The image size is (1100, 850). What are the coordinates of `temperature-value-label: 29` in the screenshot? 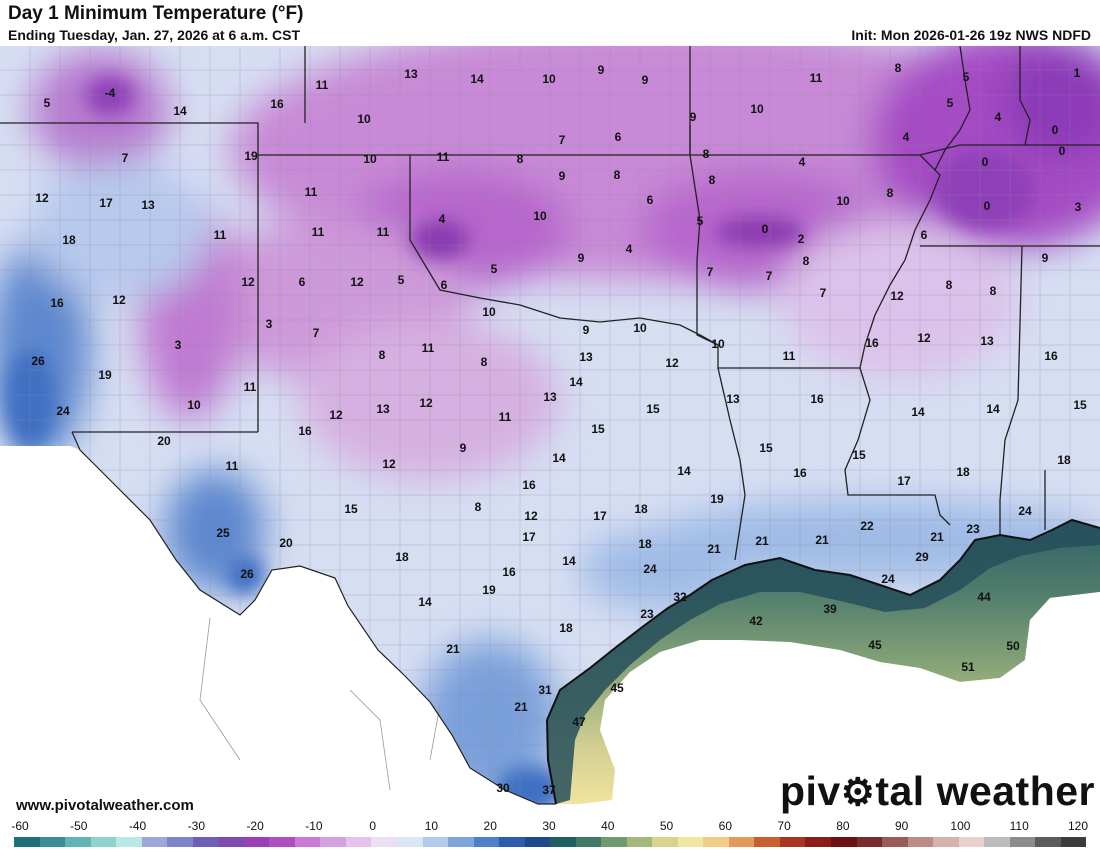 It's located at (922, 557).